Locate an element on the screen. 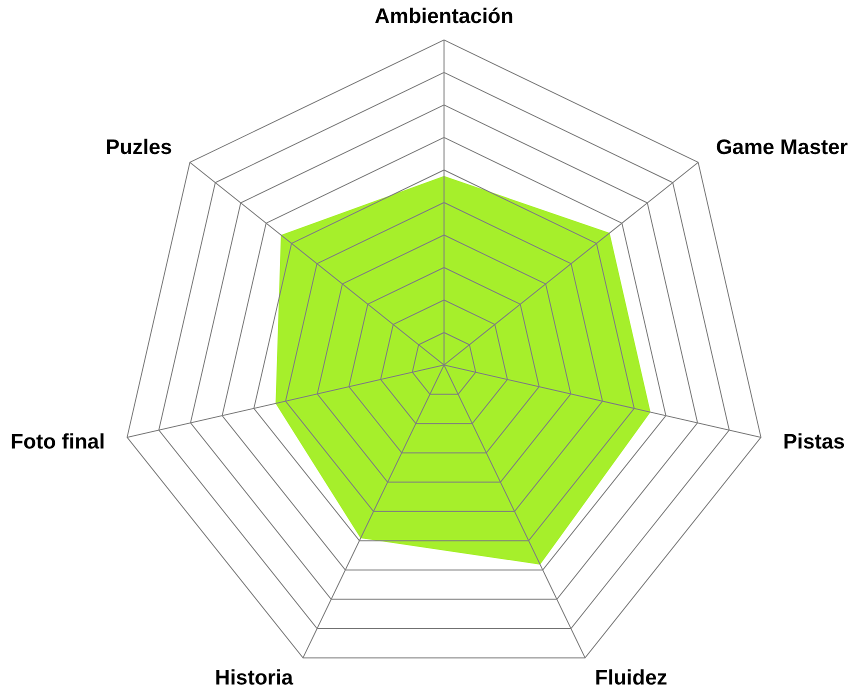  spoke-label: Game Master is located at coordinates (782, 148).